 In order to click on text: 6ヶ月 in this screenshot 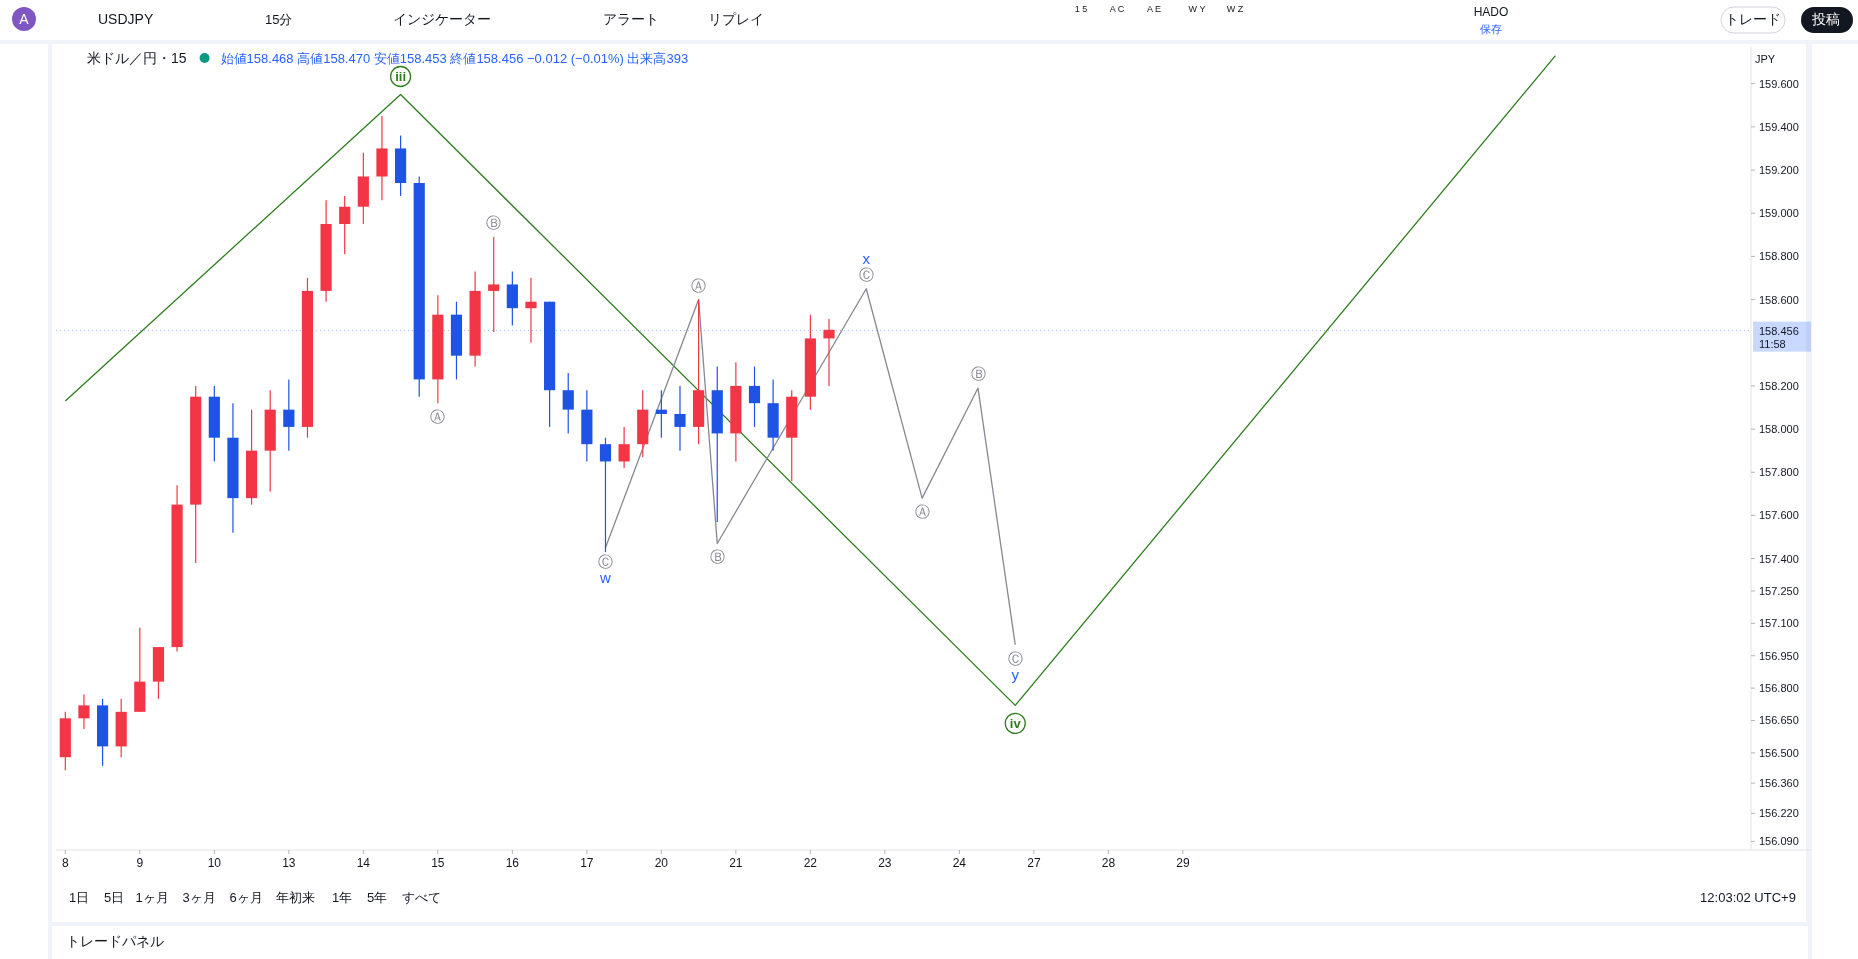, I will do `click(246, 897)`.